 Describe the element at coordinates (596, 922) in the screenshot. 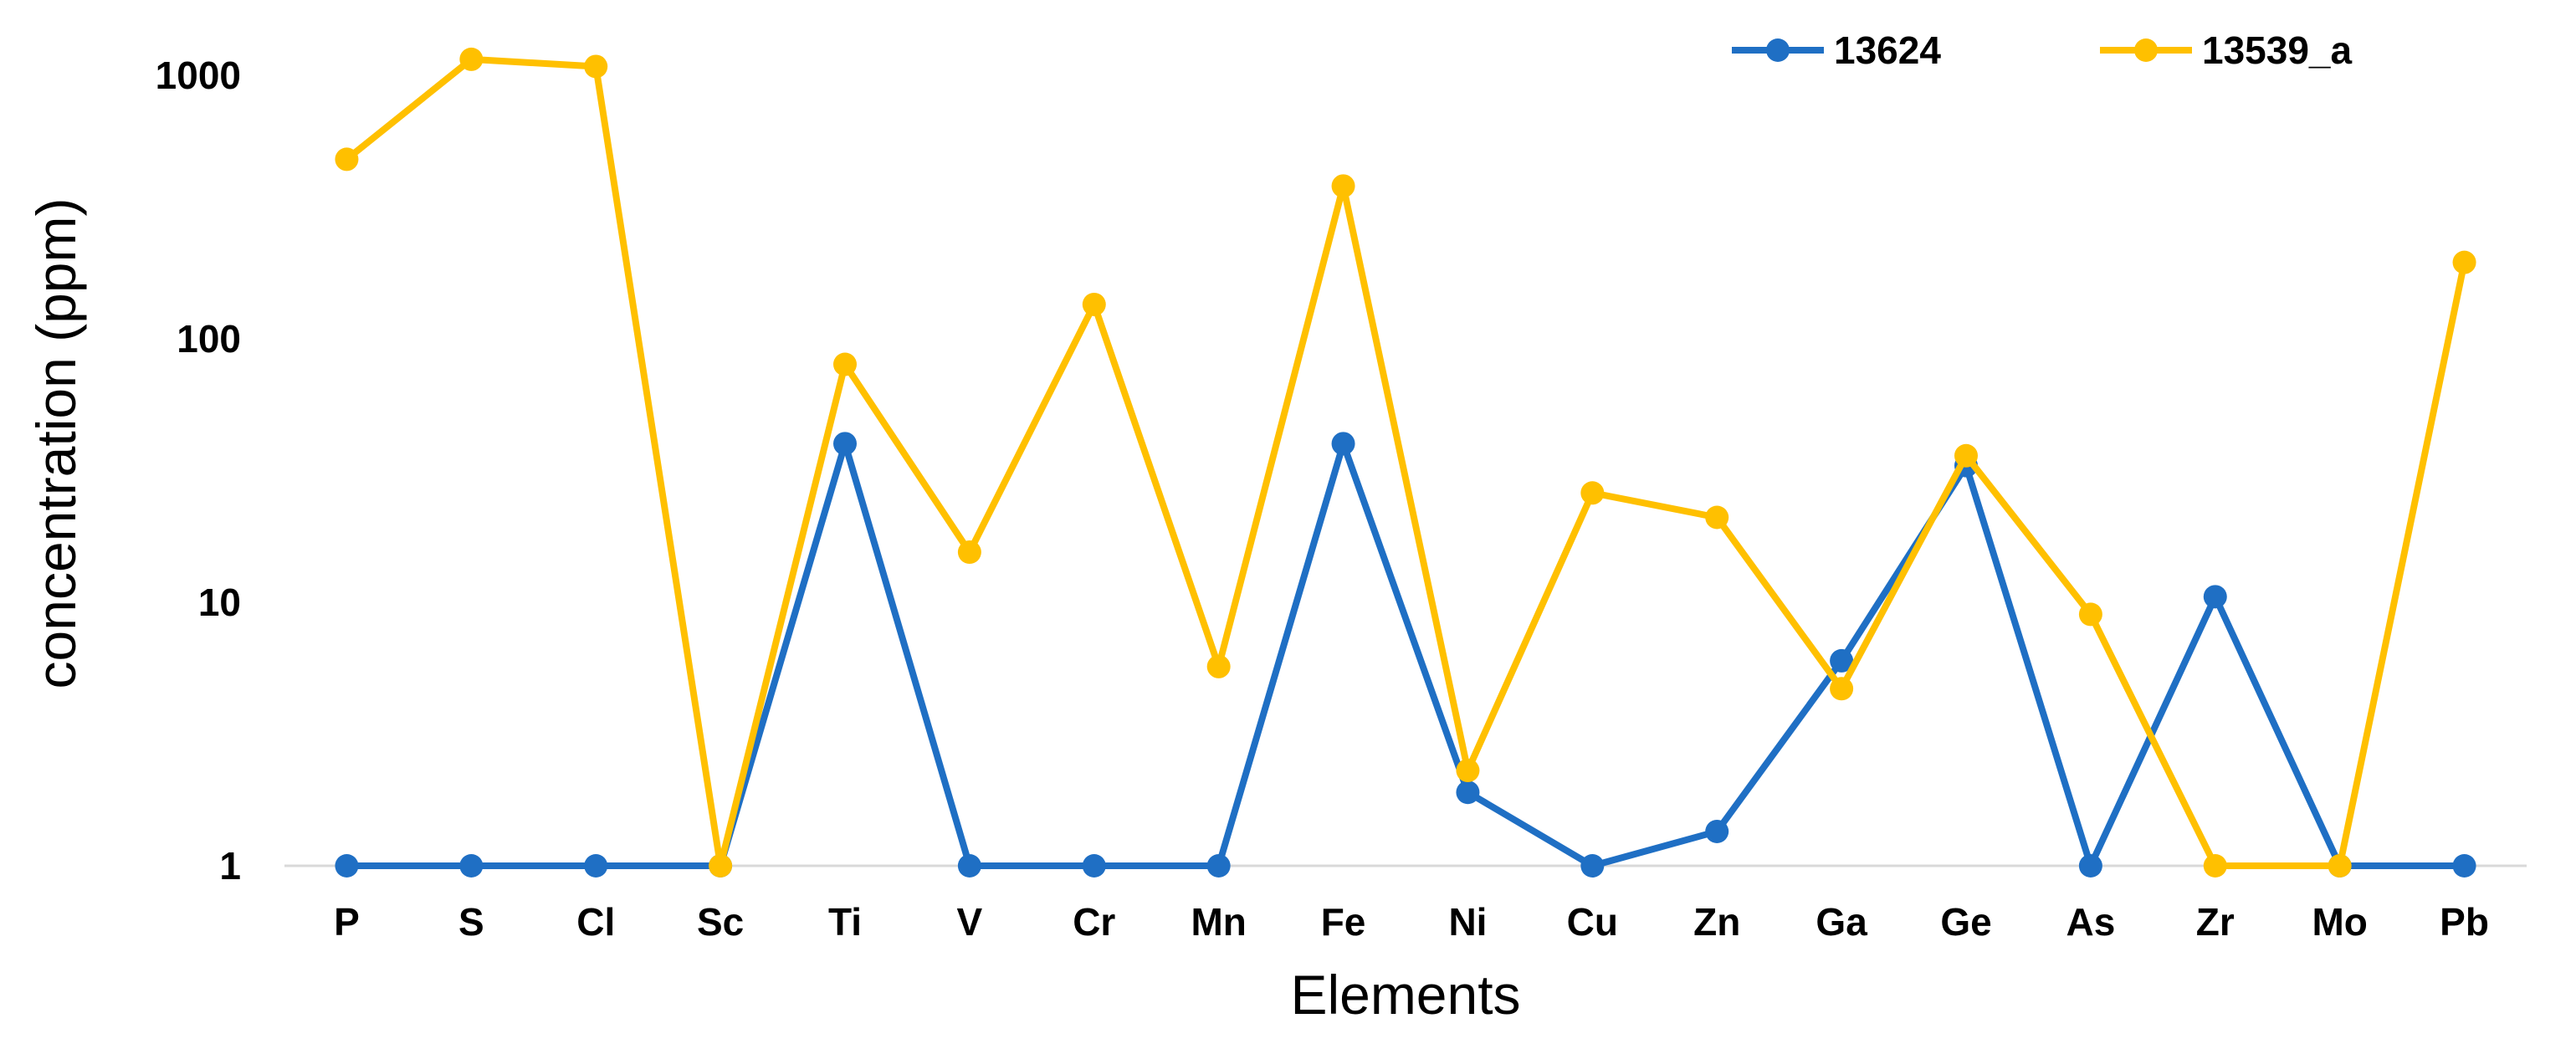

I see `x-tick-label: Cl` at that location.